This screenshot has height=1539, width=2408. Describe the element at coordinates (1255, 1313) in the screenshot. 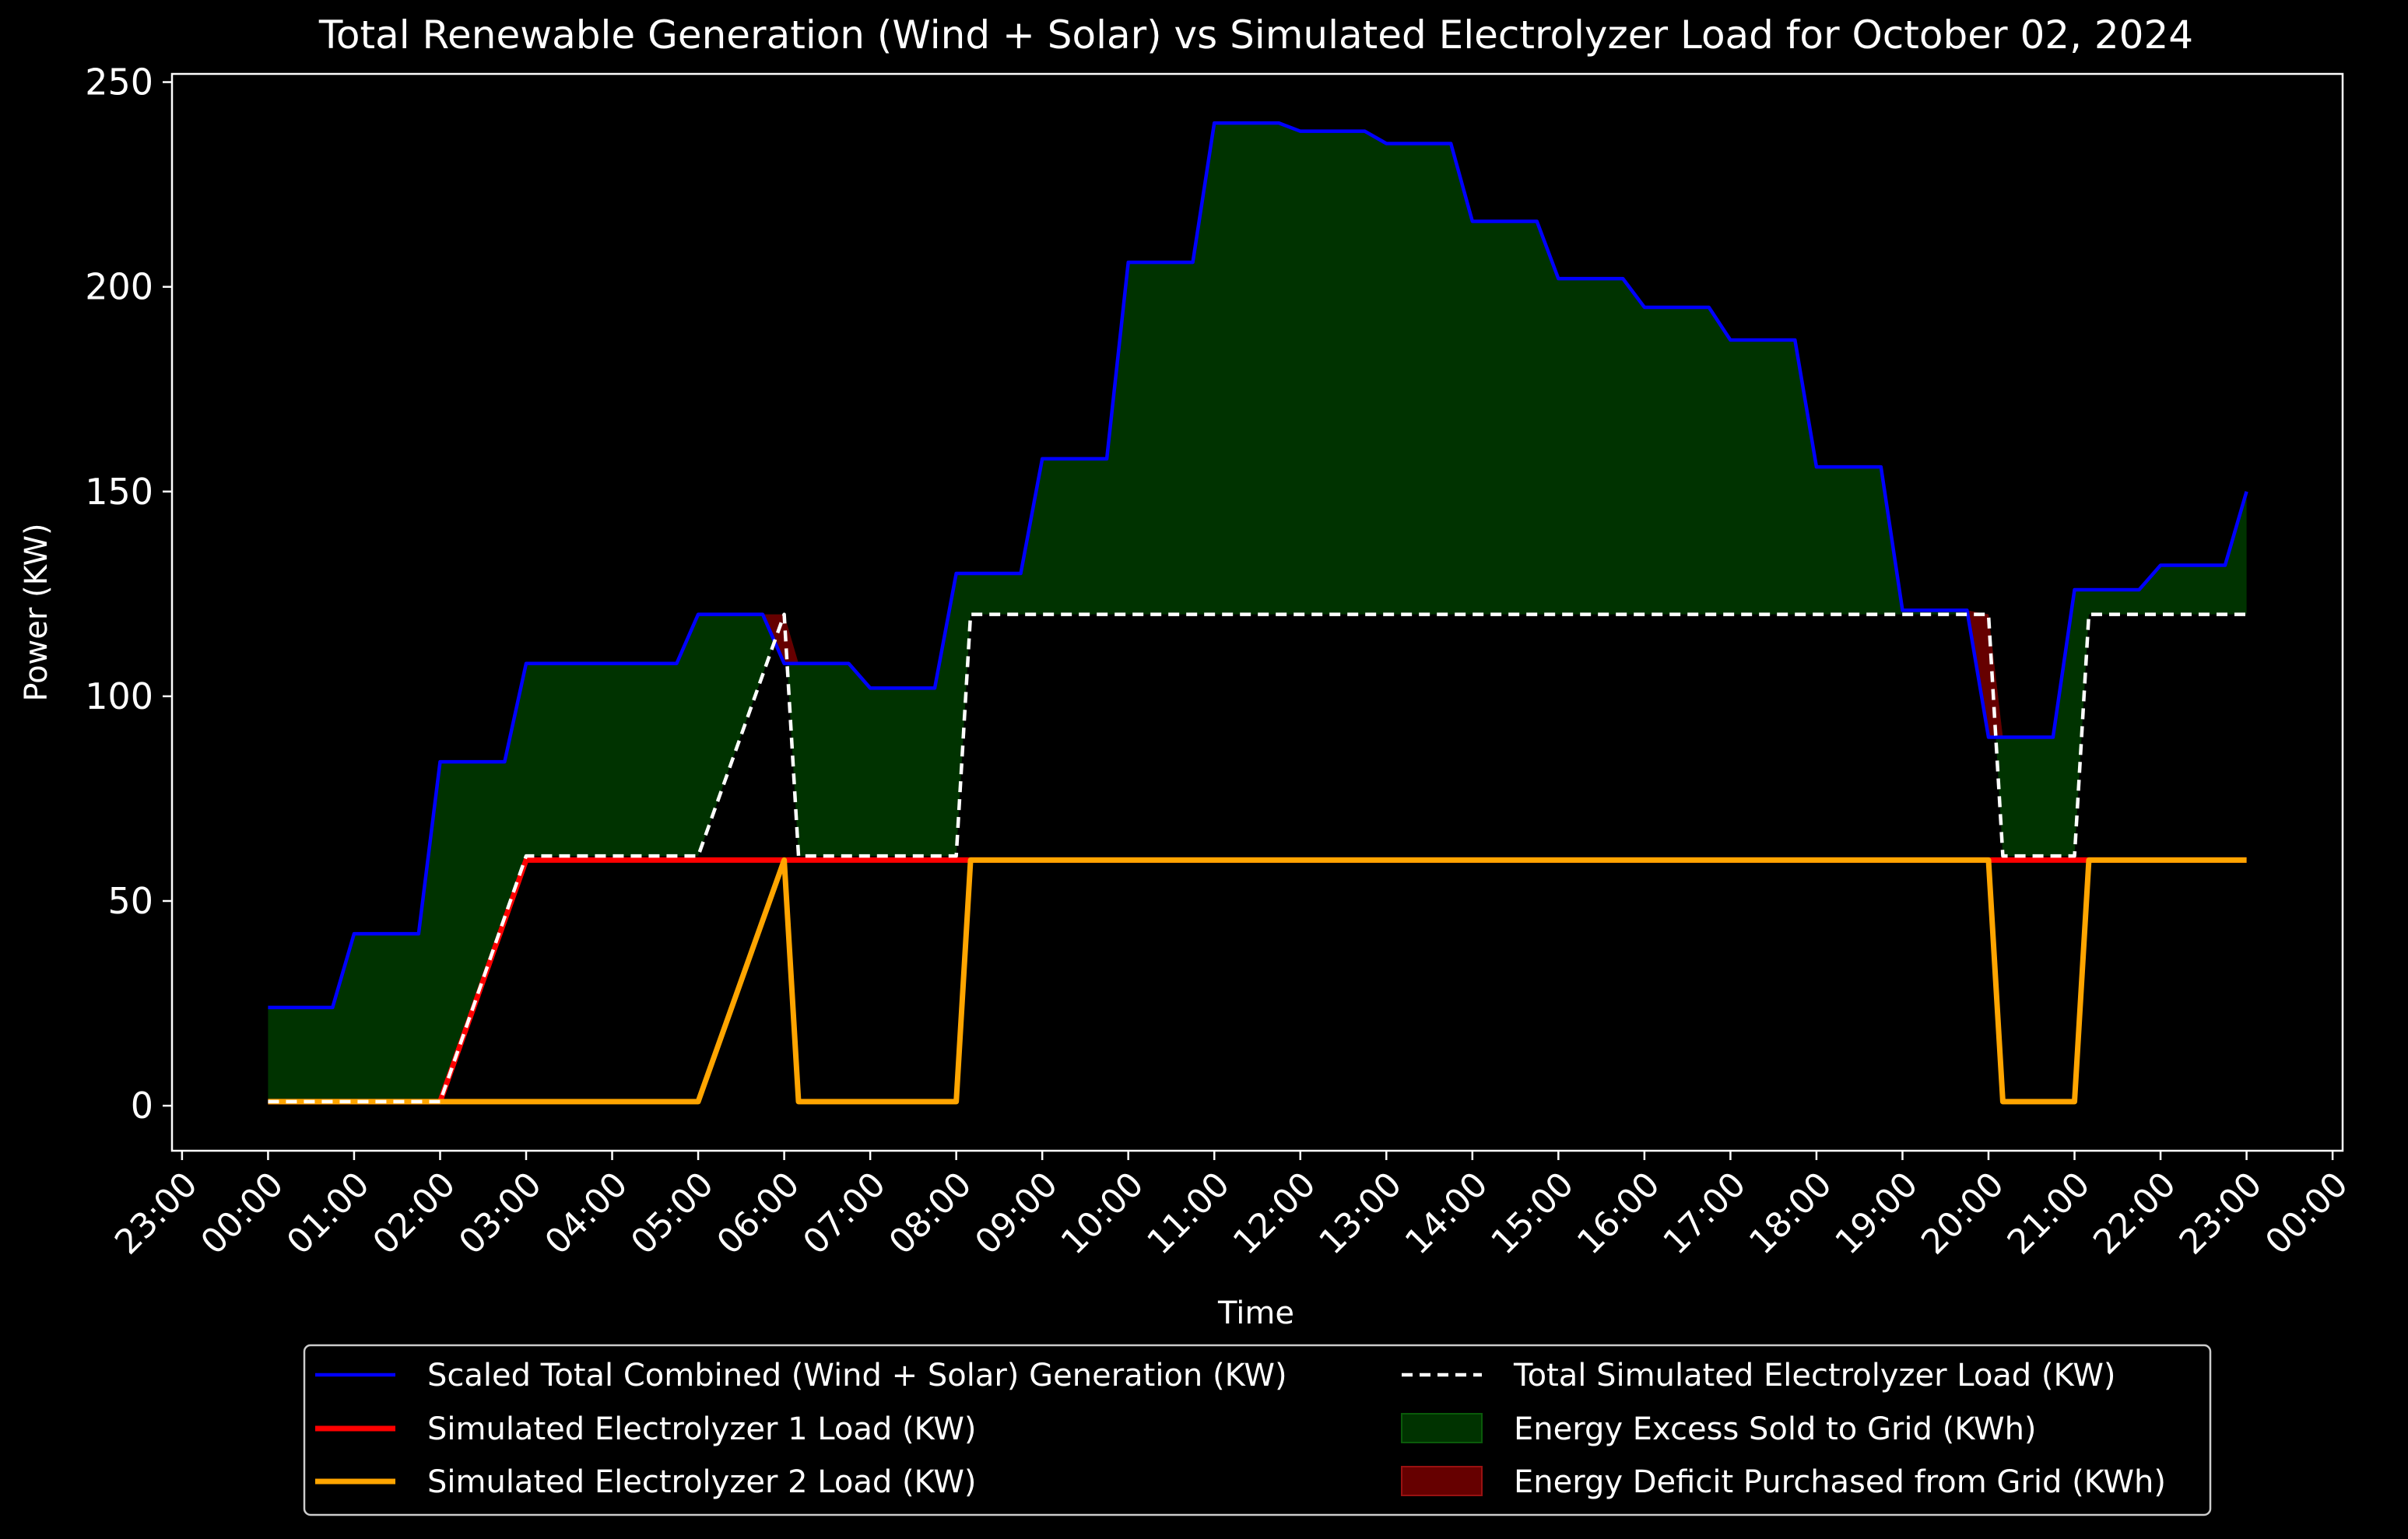

I see `x-axis-label: Time` at that location.